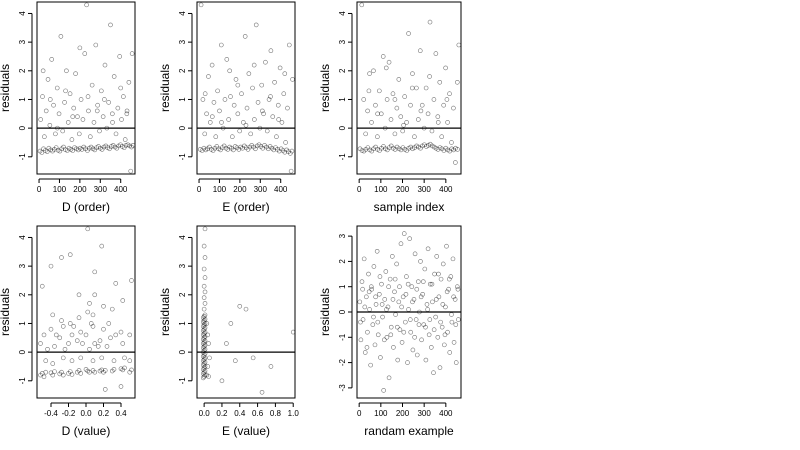 Image resolution: width=800 pixels, height=450 pixels. What do you see at coordinates (101, 189) in the screenshot?
I see `x-tick-label: 300` at bounding box center [101, 189].